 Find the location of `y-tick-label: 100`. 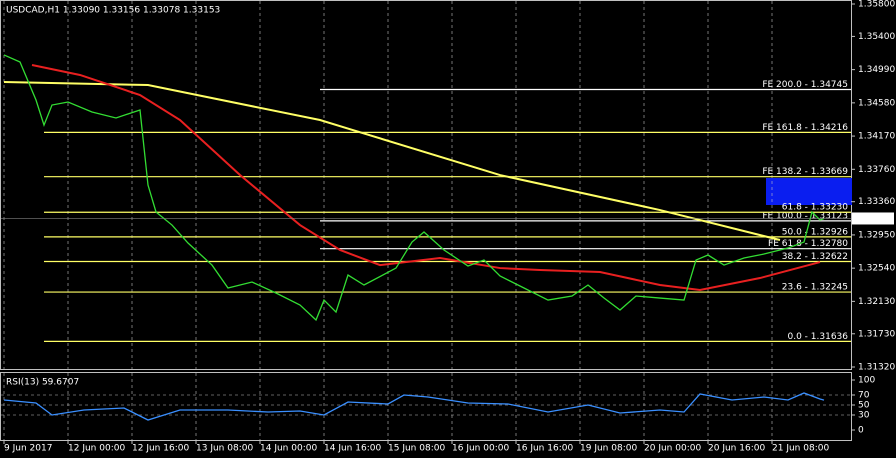

y-tick-label: 100 is located at coordinates (866, 381).